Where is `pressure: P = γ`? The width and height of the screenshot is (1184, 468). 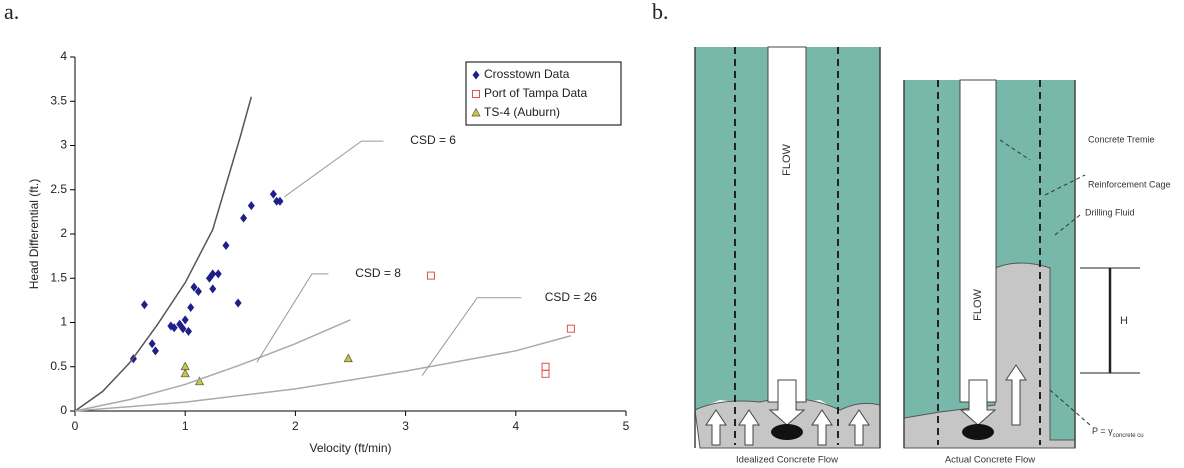 pressure: P = γ is located at coordinates (1102, 431).